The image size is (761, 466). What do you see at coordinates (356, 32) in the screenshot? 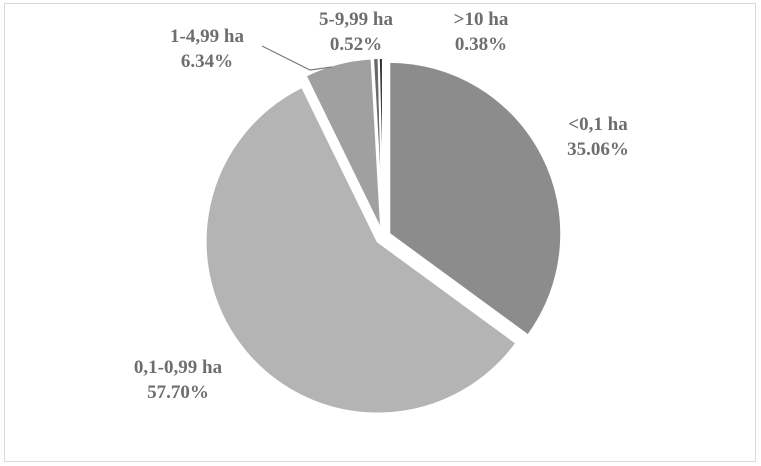
I see `slice-label-4: 5-9,99 ha 0.52%` at bounding box center [356, 32].